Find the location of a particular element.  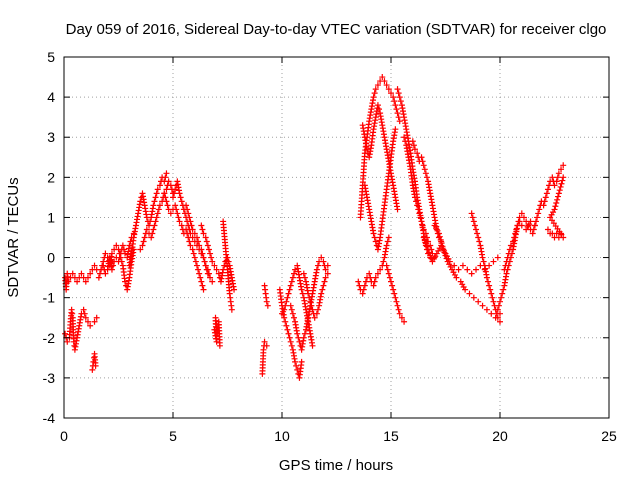

x-tick-label: 15 is located at coordinates (391, 436).